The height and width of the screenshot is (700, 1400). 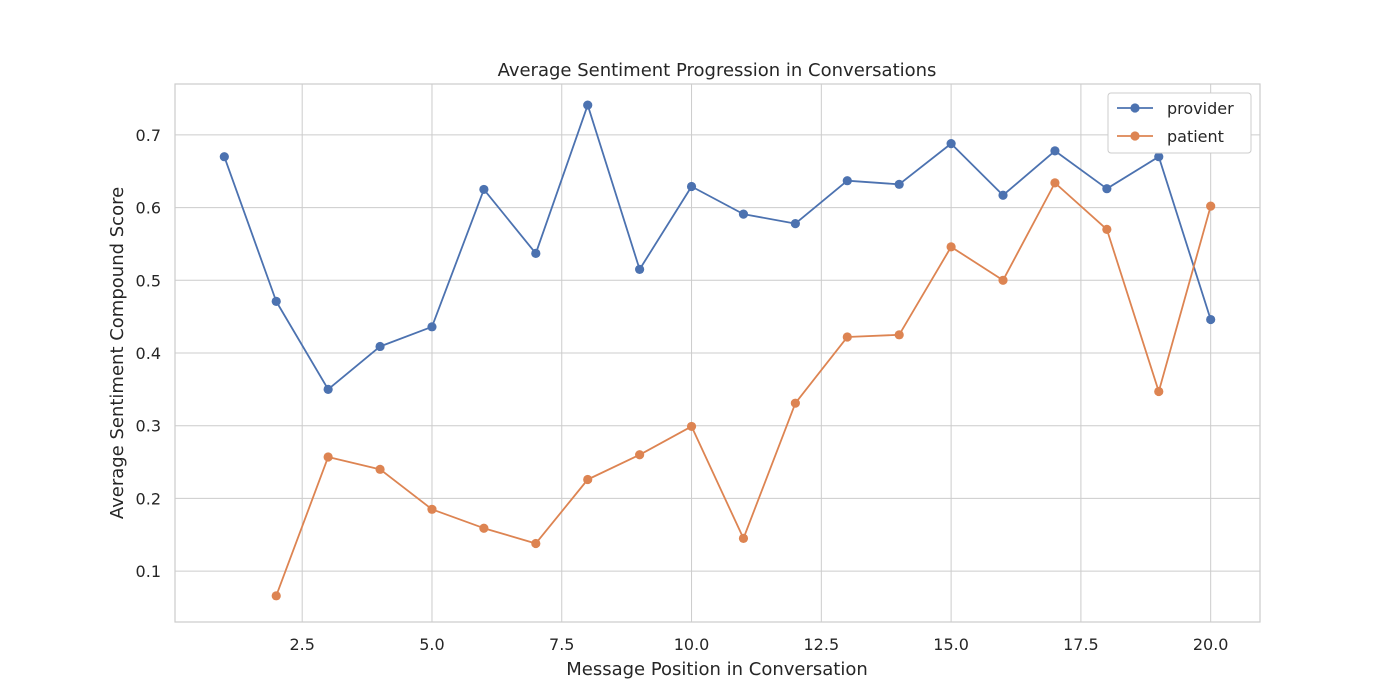 I want to click on y-tick-label: 0.1, so click(x=148, y=571).